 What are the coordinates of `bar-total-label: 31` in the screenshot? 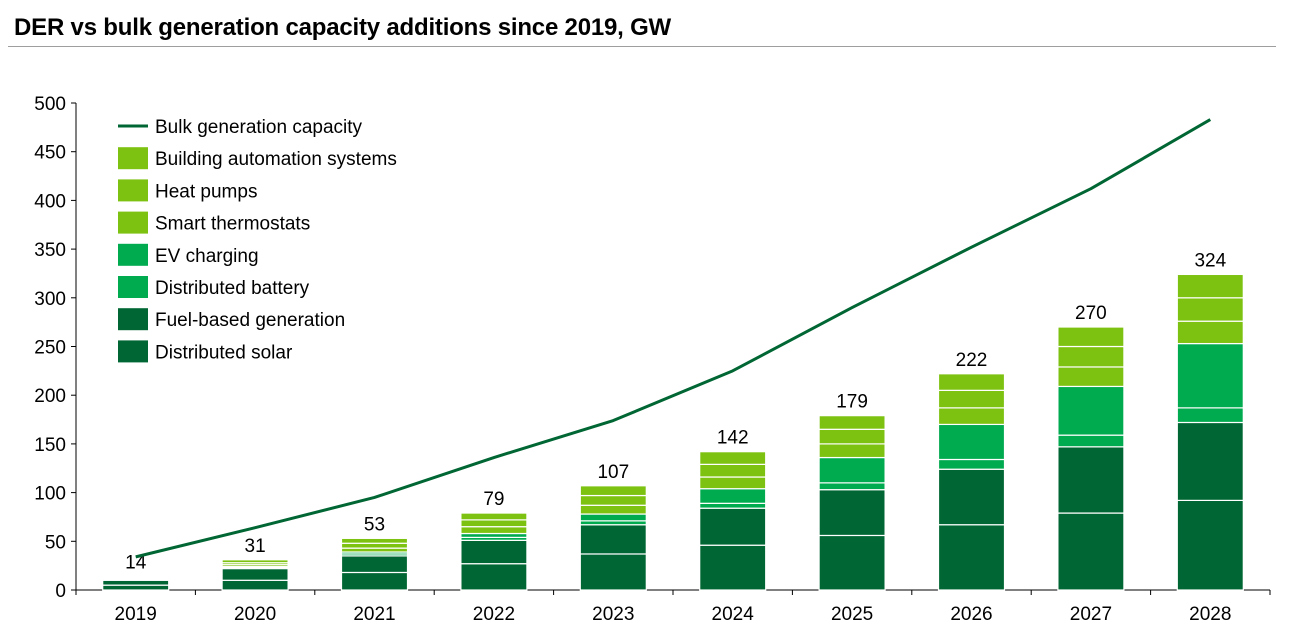 It's located at (255, 546).